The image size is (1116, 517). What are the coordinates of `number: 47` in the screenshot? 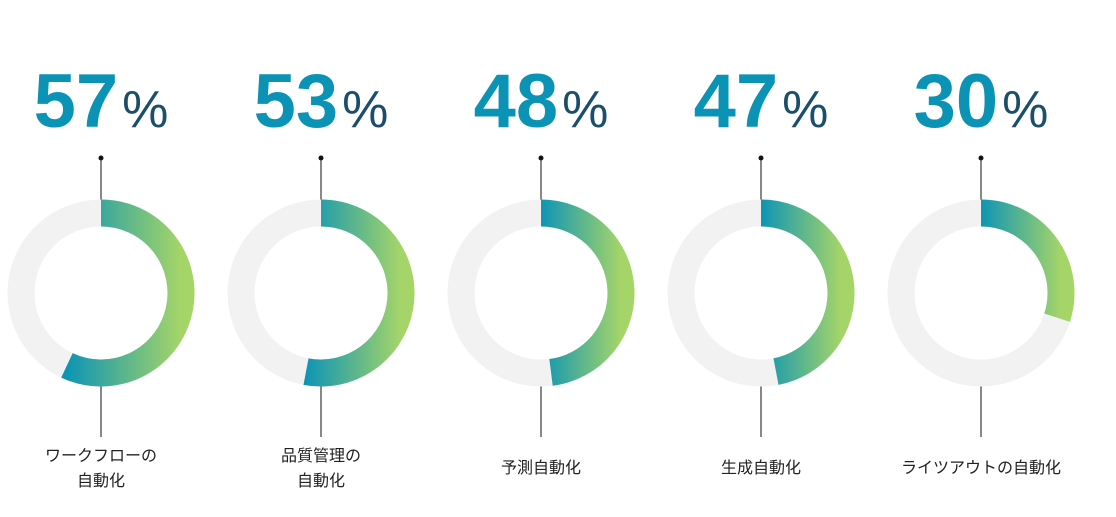 It's located at (736, 101).